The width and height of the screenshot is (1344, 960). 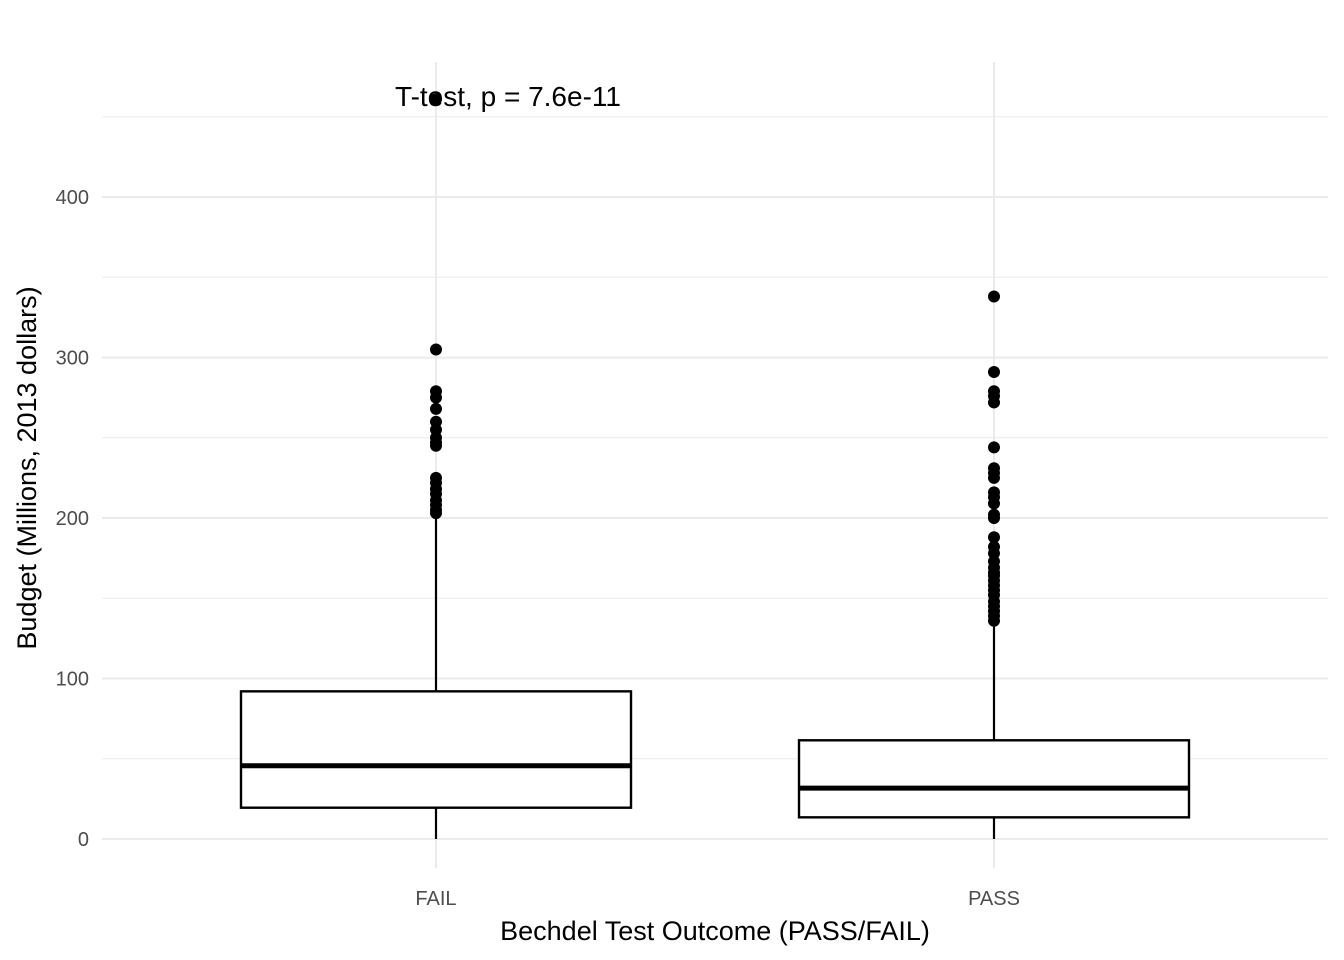 I want to click on y-tick-label: 200, so click(x=72, y=519).